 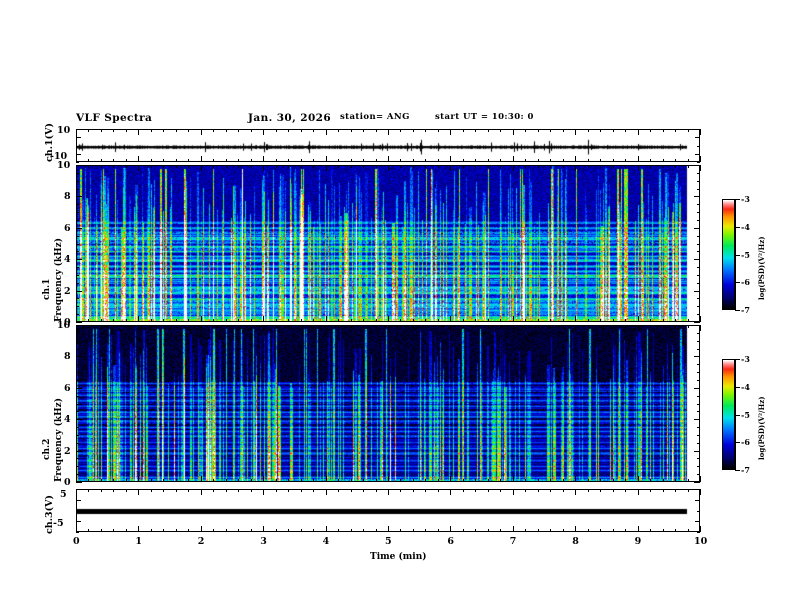 What do you see at coordinates (59, 439) in the screenshot?
I see `ch2-spec-ylabel-frequency: Frequency (kHz)` at bounding box center [59, 439].